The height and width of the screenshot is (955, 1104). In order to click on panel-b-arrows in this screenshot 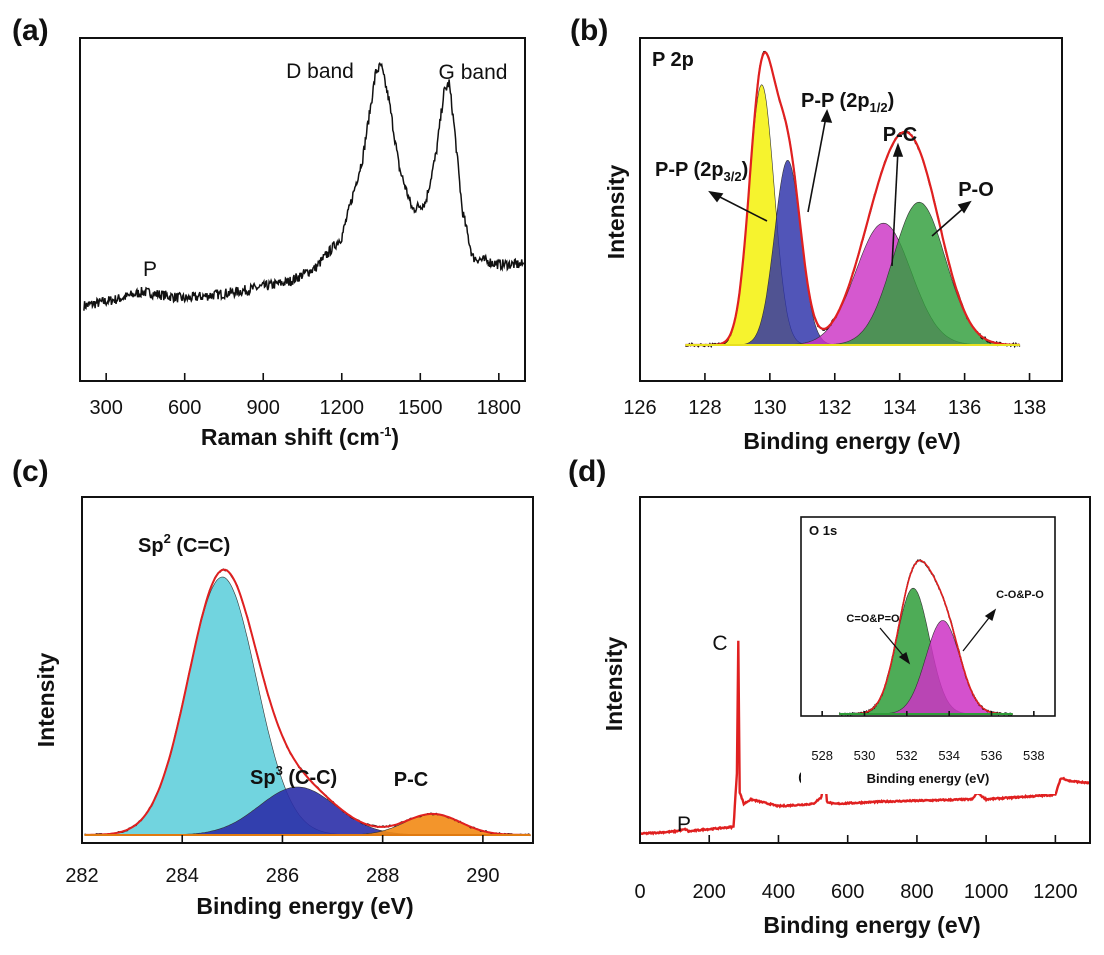, I will do `click(840, 187)`.